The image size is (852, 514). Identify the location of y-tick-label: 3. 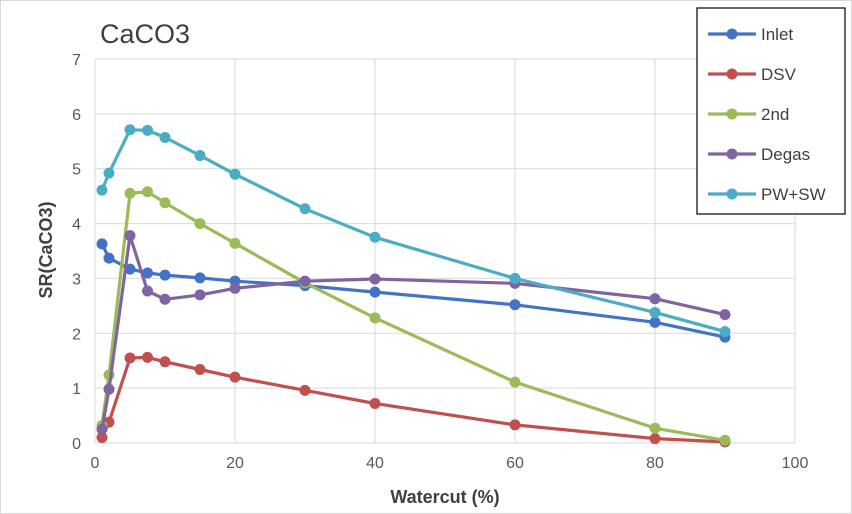
(76, 279).